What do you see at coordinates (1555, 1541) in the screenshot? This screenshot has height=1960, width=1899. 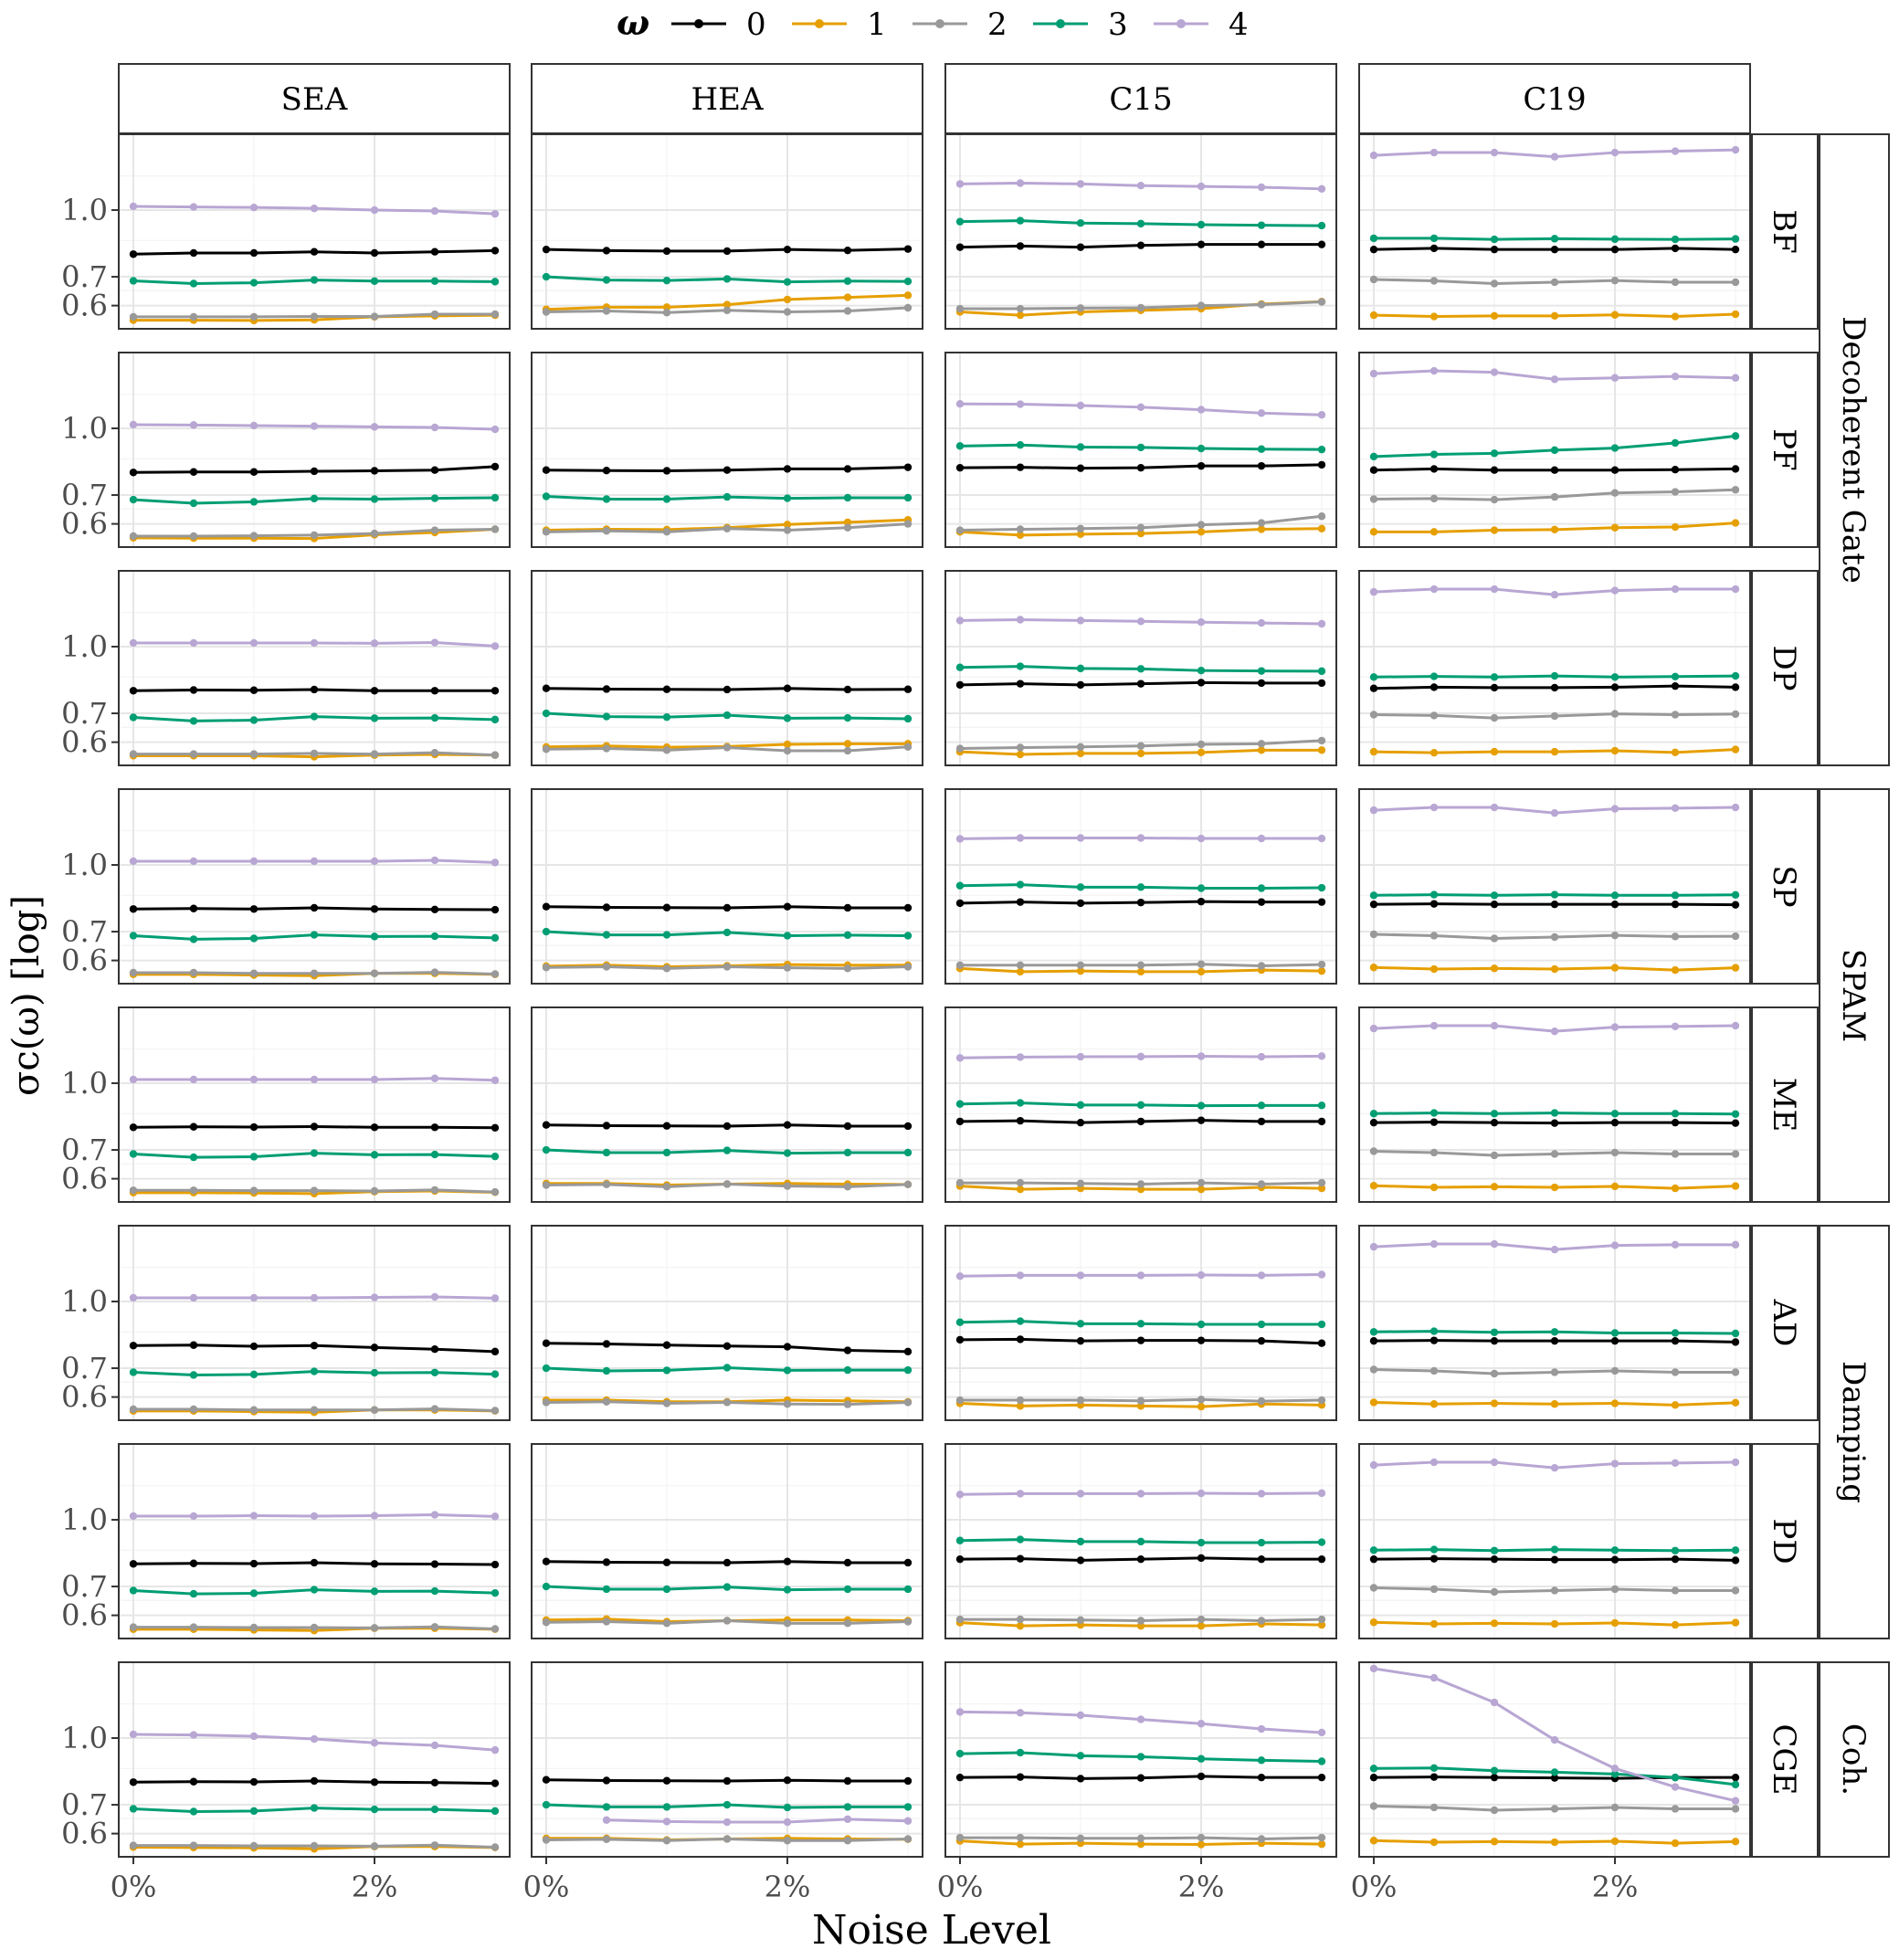 I see `panel-c19-pd` at bounding box center [1555, 1541].